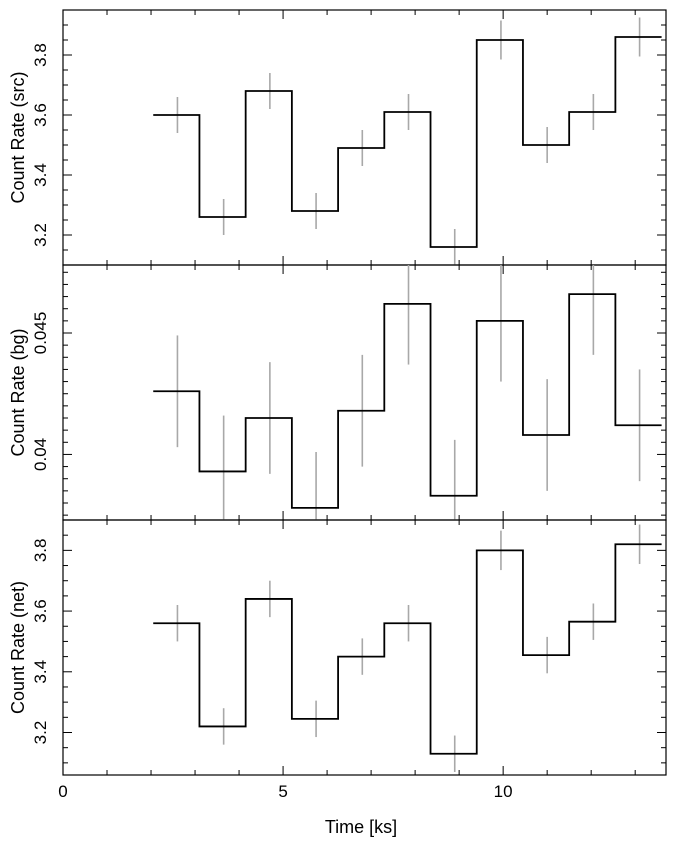 Image resolution: width=676 pixels, height=851 pixels. I want to click on y-axis-title: Count Rate (bg), so click(18, 392).